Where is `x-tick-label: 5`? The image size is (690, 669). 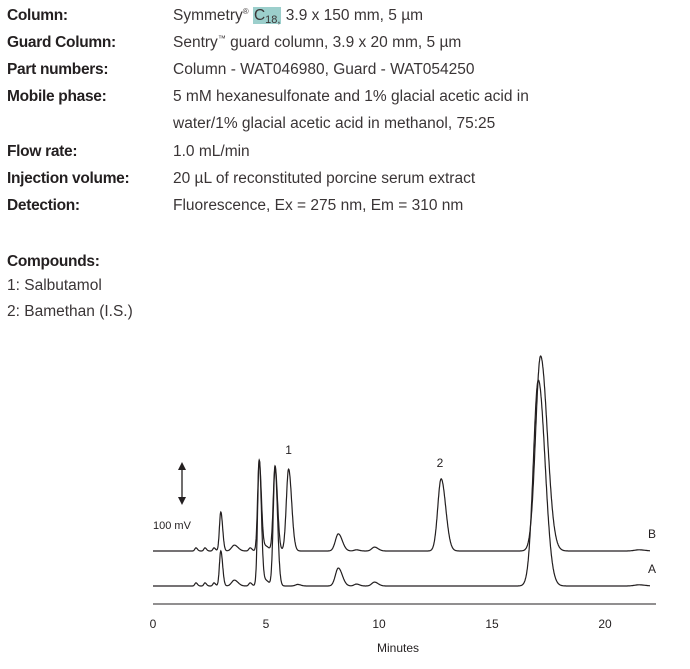
x-tick-label: 5 is located at coordinates (266, 624).